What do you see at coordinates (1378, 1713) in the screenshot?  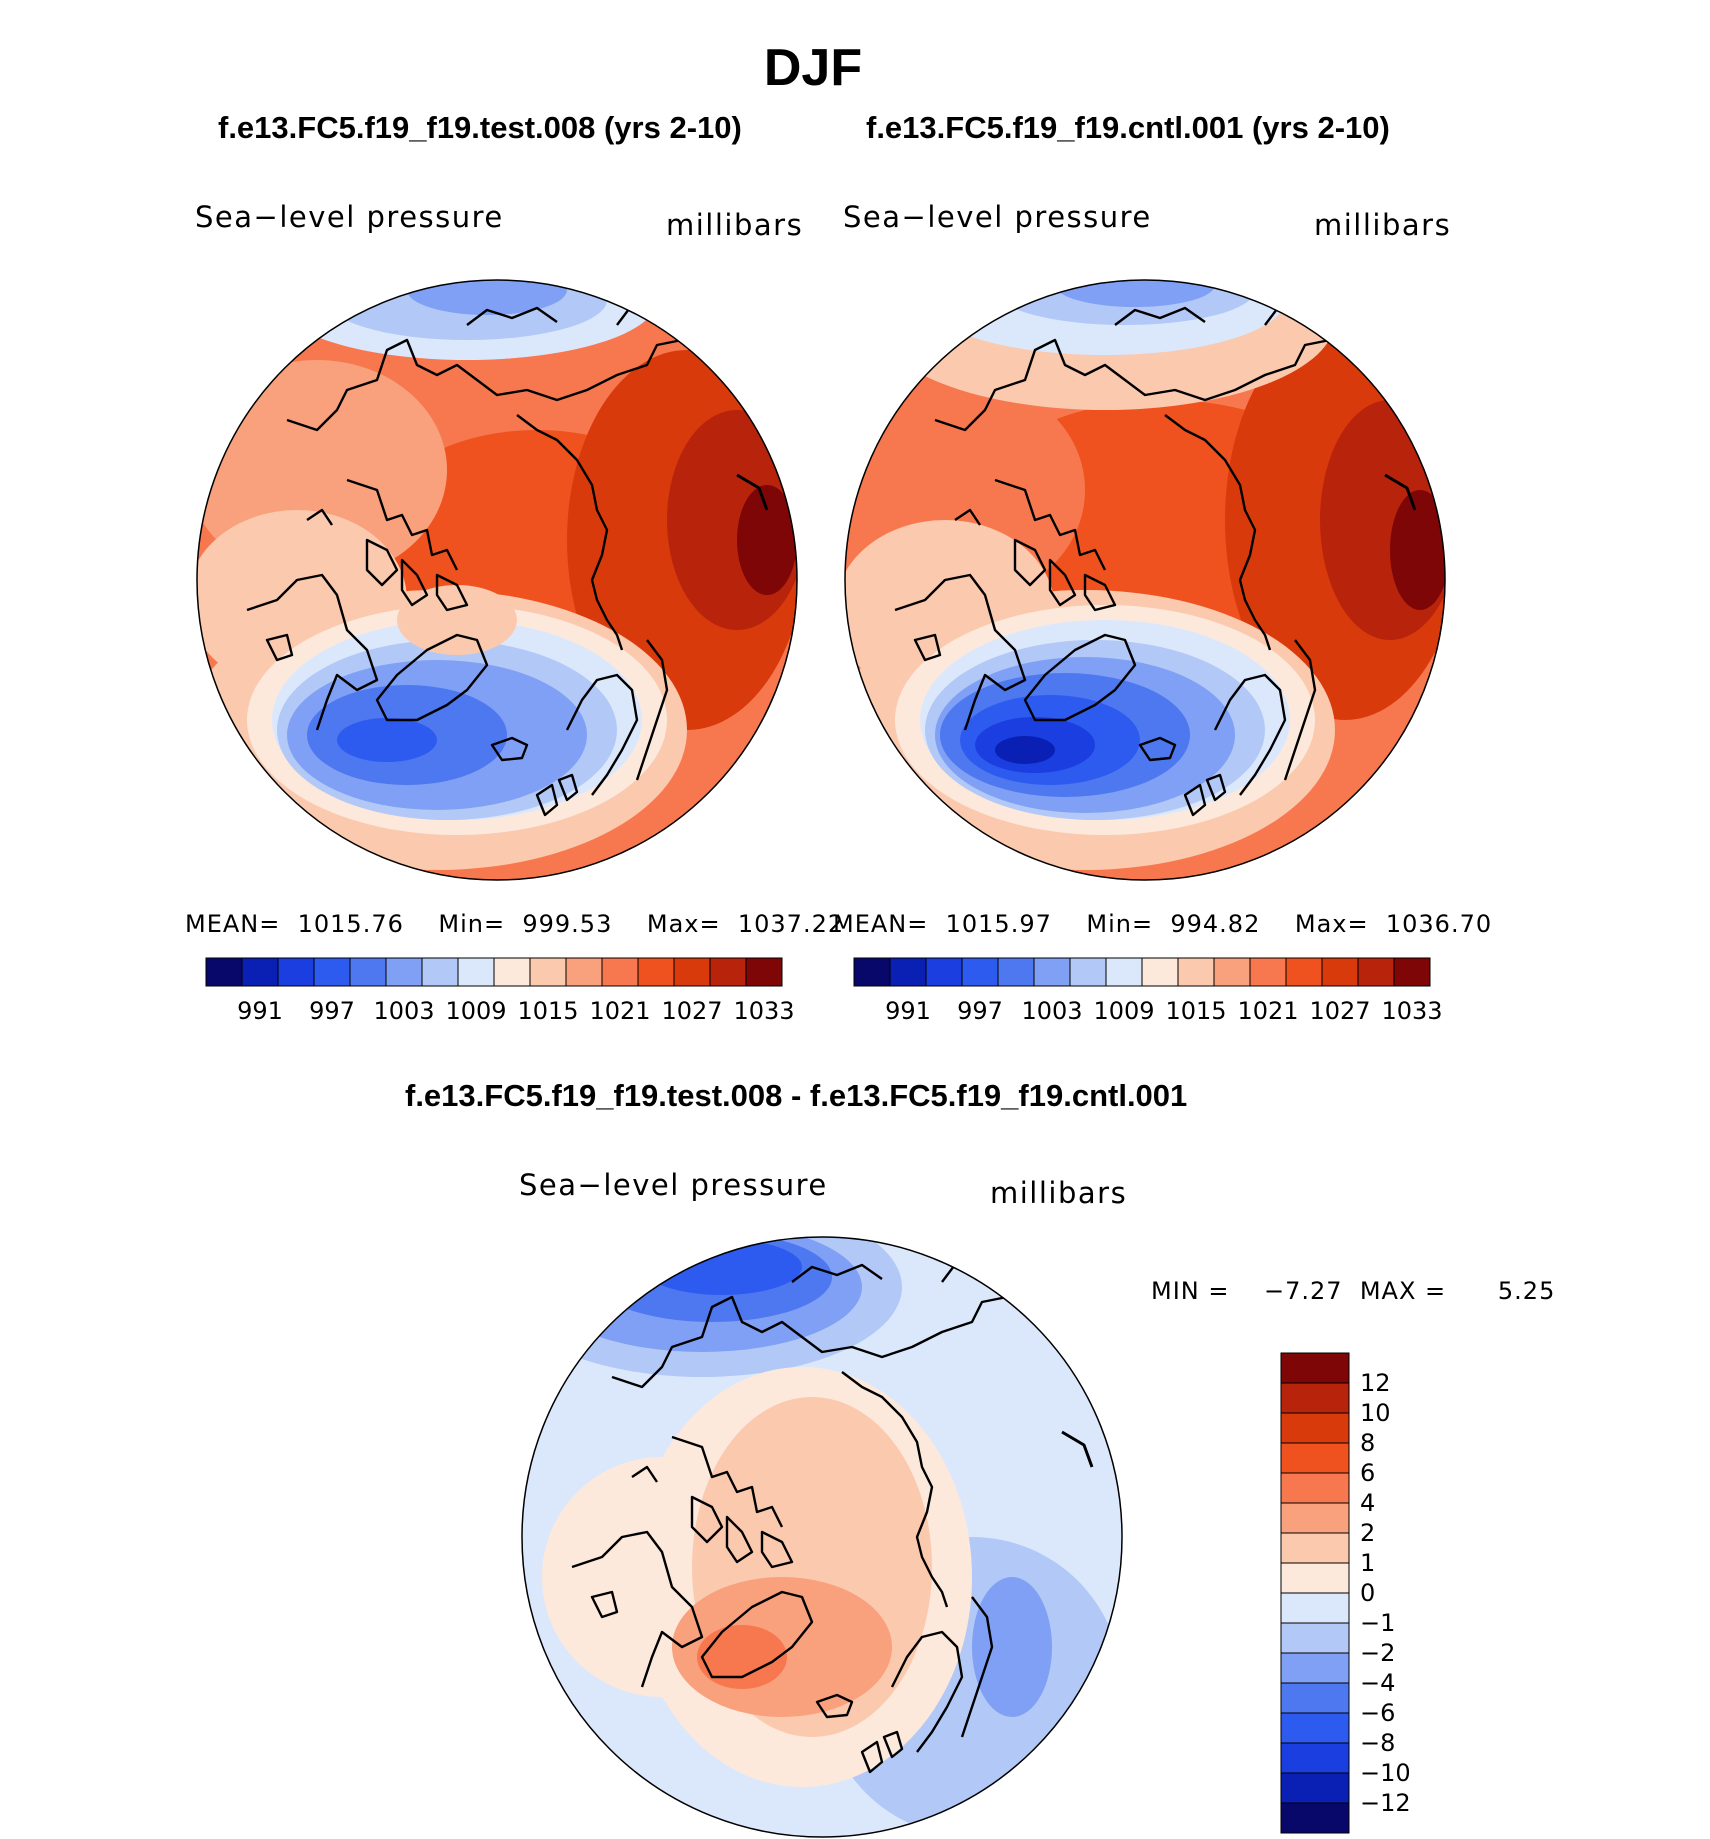 I see `colorbar-tick-label: −6` at bounding box center [1378, 1713].